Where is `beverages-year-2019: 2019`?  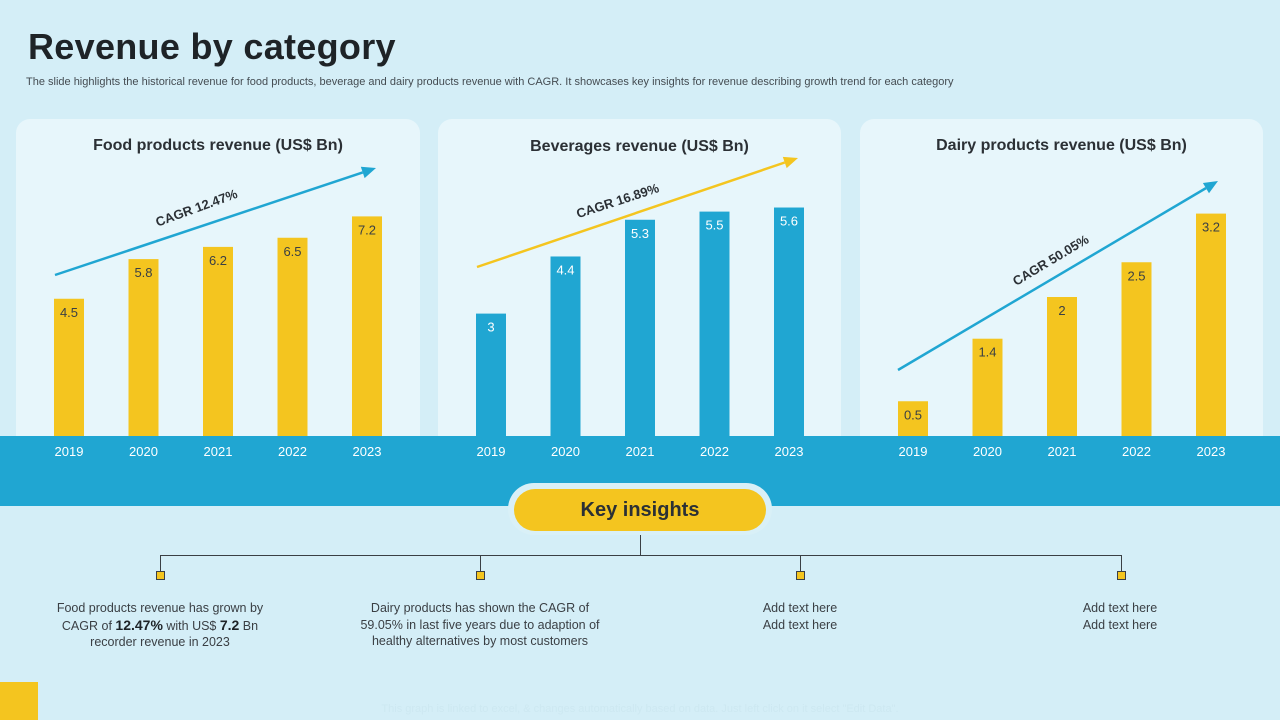
beverages-year-2019: 2019 is located at coordinates (491, 451).